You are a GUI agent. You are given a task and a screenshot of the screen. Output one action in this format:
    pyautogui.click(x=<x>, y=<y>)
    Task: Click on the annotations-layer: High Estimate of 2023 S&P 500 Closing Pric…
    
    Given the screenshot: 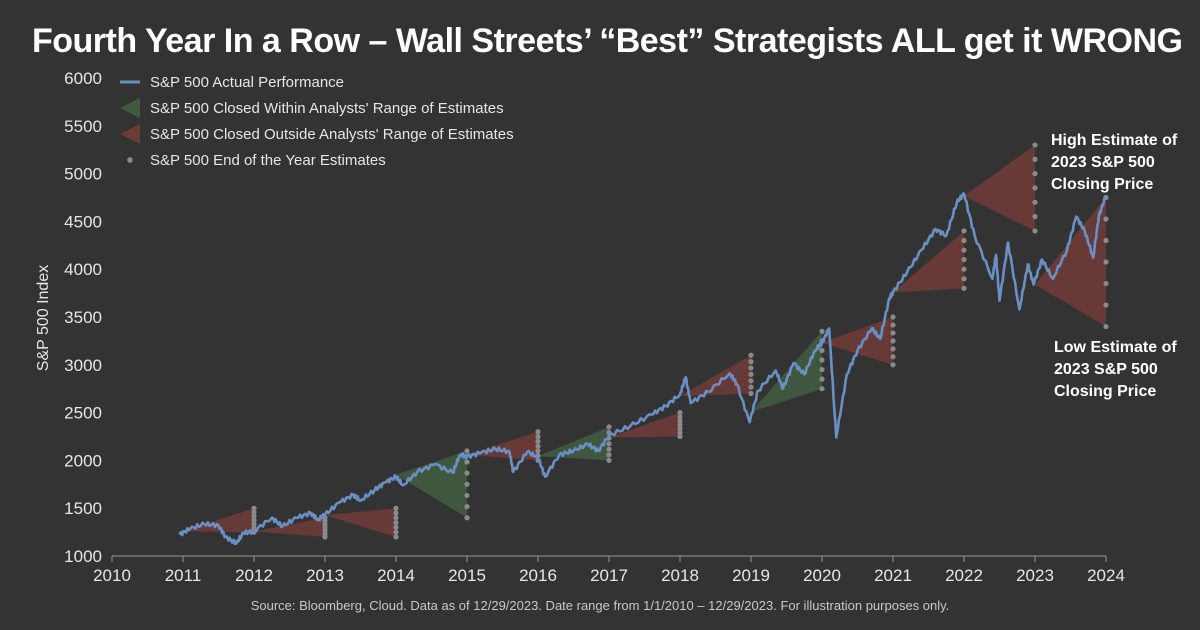 What is the action you would take?
    pyautogui.click(x=1114, y=266)
    